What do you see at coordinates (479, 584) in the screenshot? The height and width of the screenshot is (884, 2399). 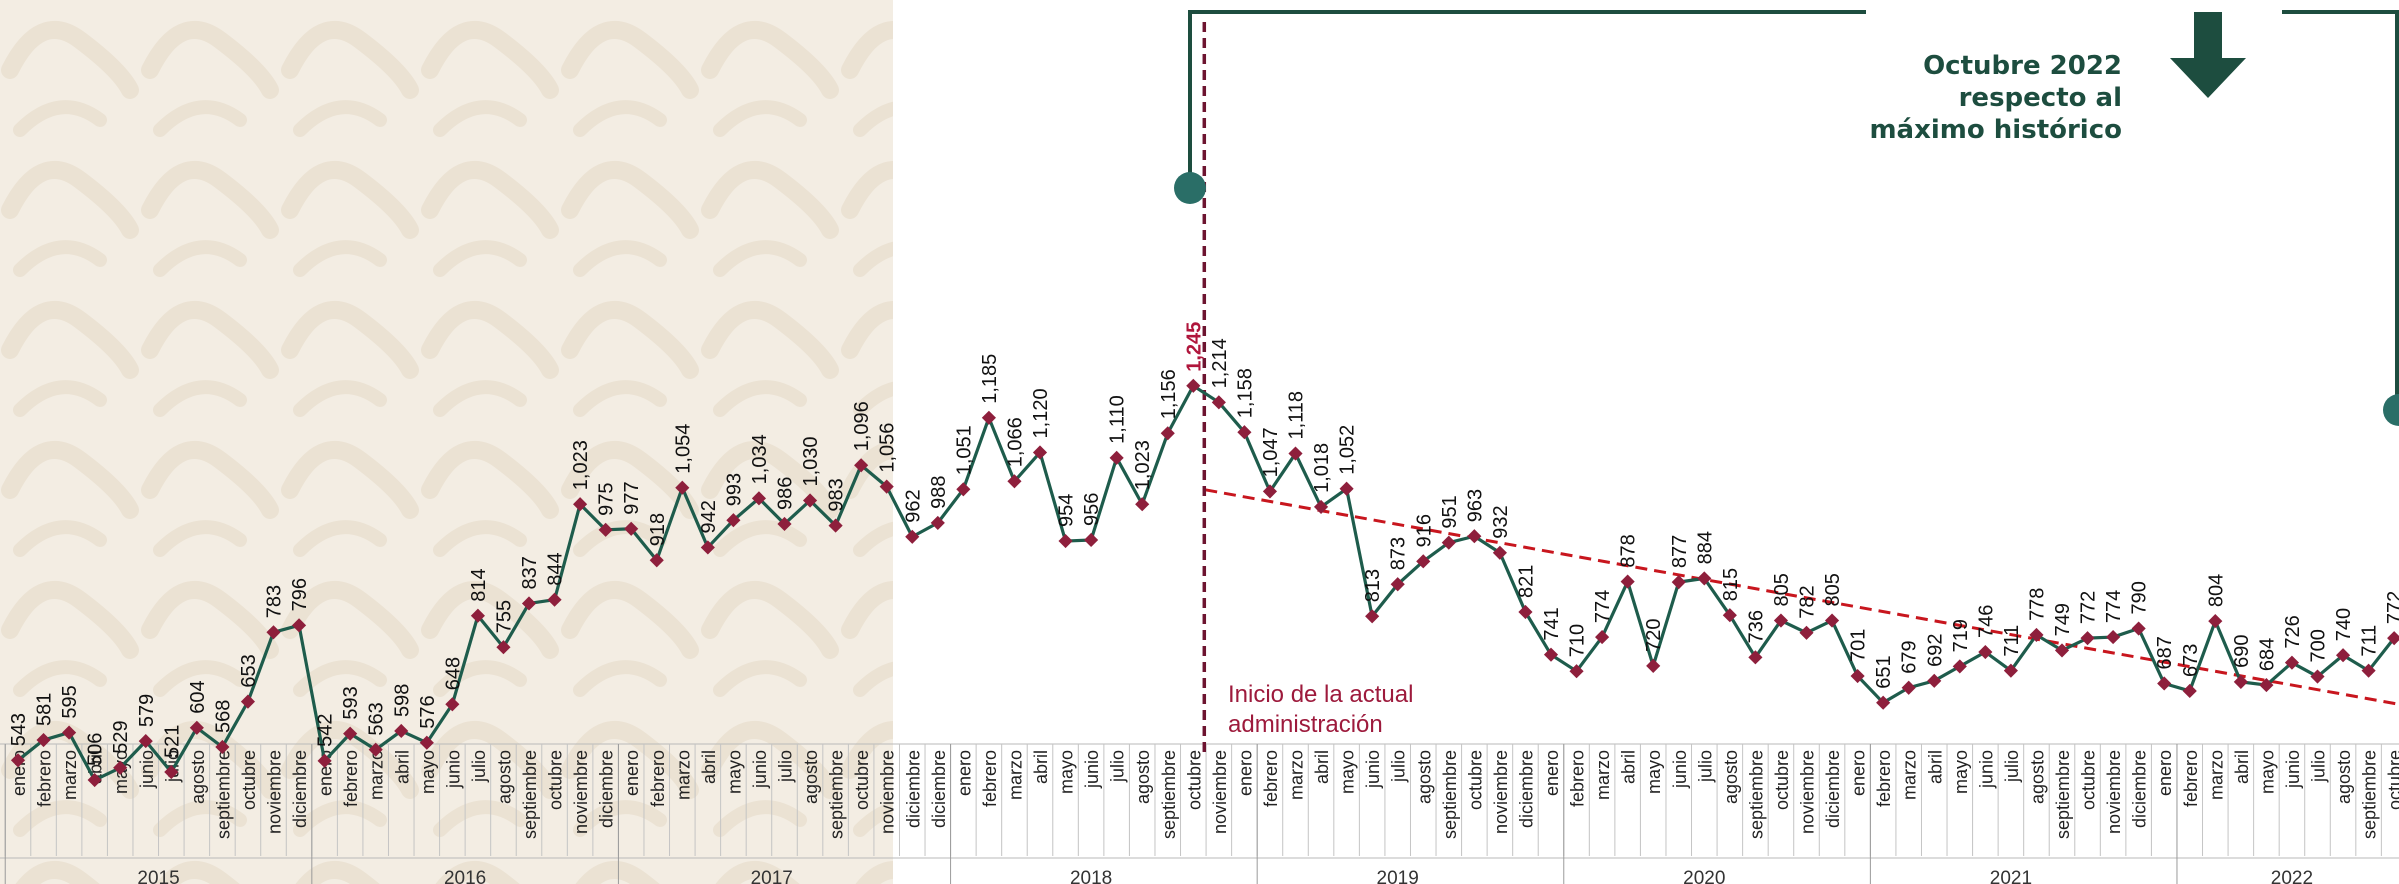 I see `data-label: 814` at bounding box center [479, 584].